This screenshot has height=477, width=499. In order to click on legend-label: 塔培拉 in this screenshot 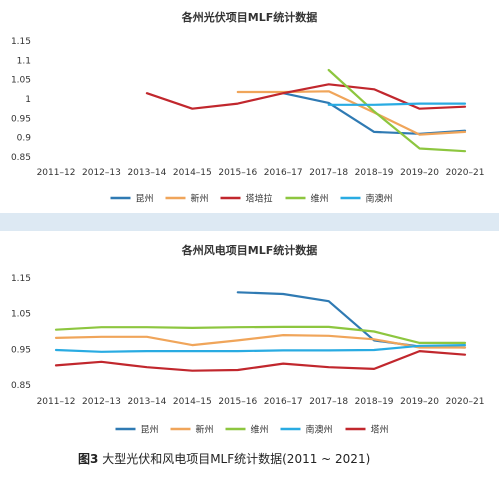, I will do `click(259, 199)`.